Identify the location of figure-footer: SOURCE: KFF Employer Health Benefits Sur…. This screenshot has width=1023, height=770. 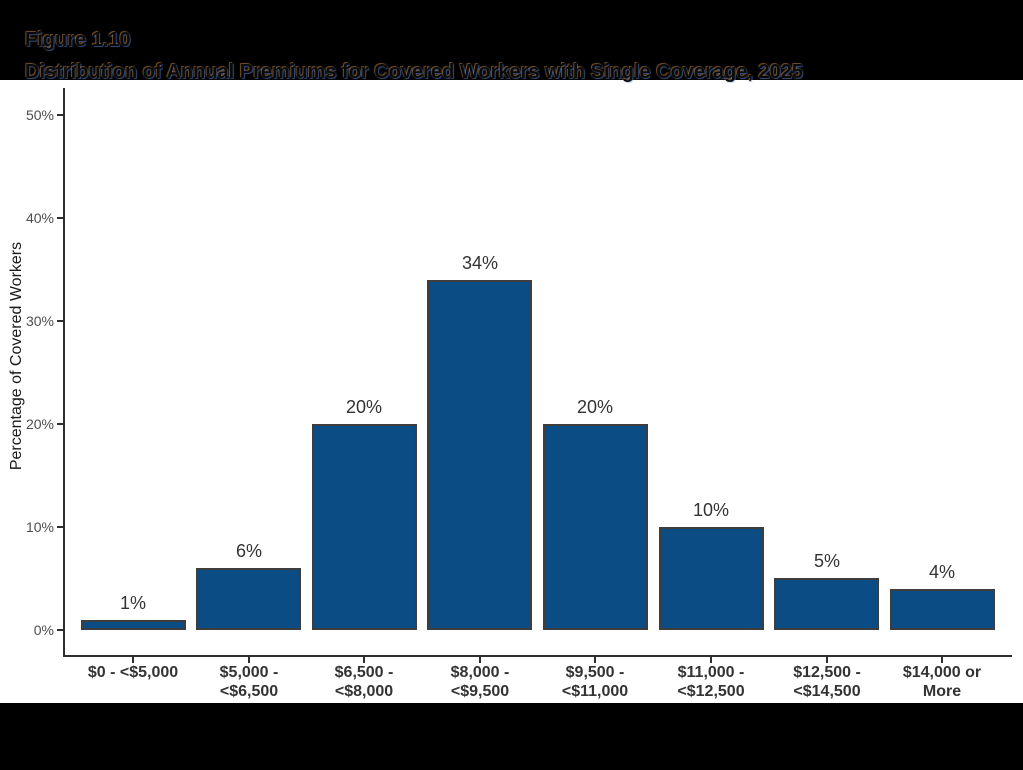
(511, 736).